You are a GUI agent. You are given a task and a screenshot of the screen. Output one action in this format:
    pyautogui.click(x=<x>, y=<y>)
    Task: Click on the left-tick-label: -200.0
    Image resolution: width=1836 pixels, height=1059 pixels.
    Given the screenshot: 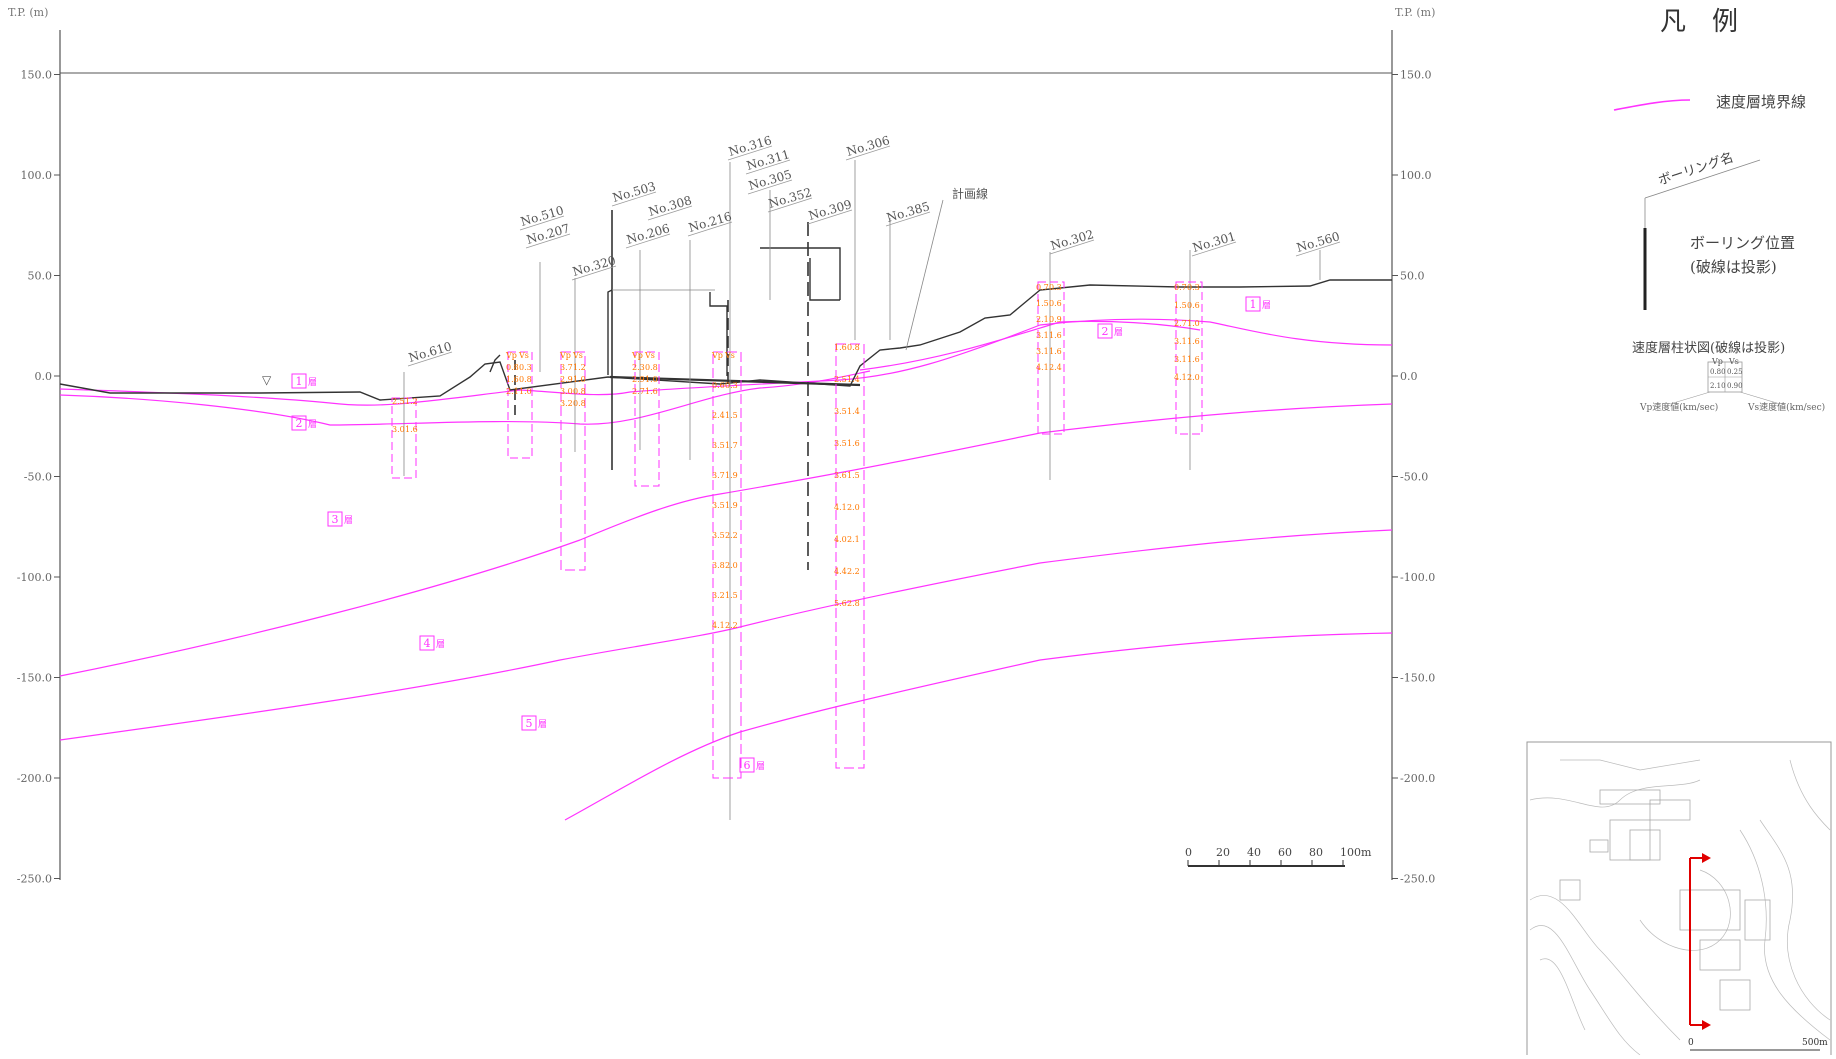 What is the action you would take?
    pyautogui.click(x=34, y=778)
    